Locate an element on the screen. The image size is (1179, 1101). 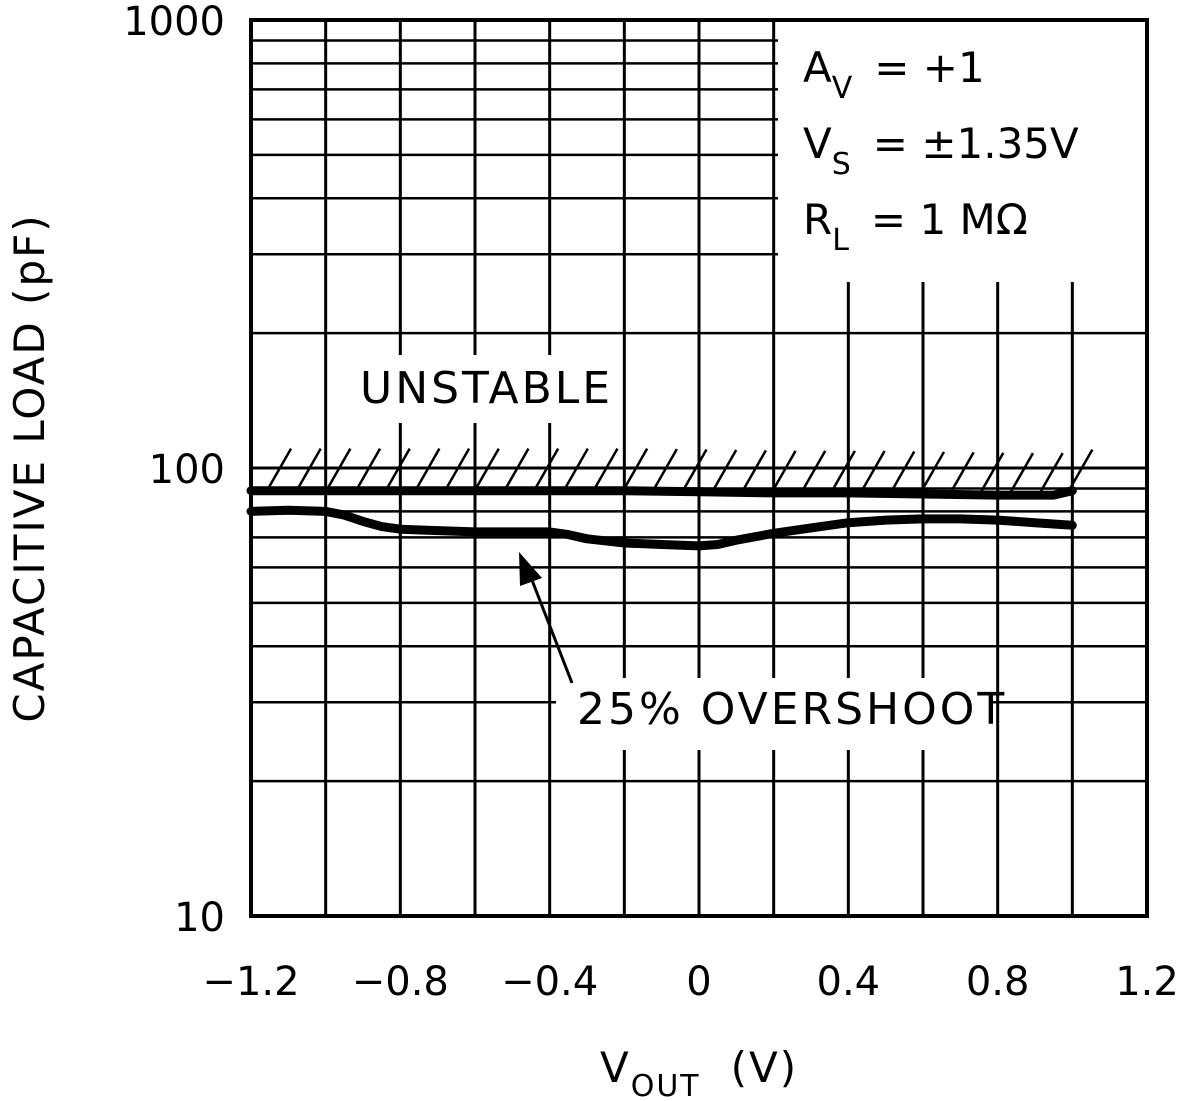
y-tick-label: 1000 is located at coordinates (174, 22).